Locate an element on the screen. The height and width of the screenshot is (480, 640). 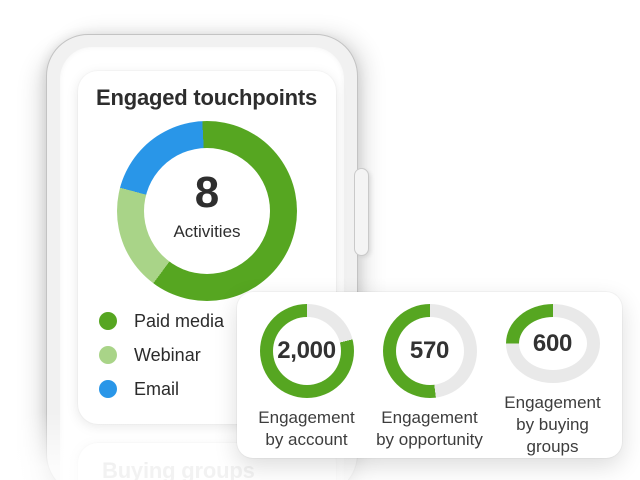
gauge-center: 570 is located at coordinates (429, 351).